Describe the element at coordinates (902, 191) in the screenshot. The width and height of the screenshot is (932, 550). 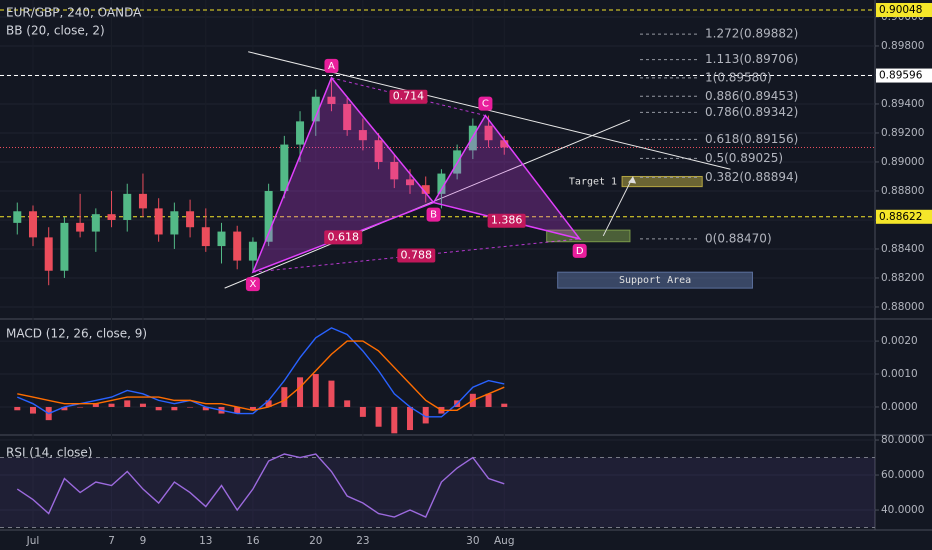
I see `y-tick-label: 0.88800` at that location.